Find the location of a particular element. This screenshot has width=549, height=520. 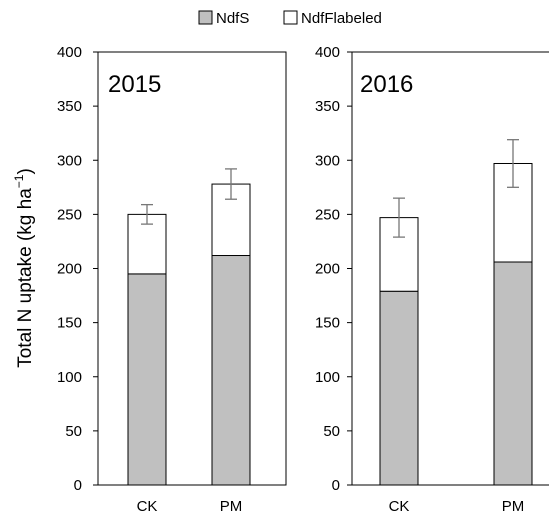

legend: NdfS NdfFlabeled is located at coordinates (290, 18).